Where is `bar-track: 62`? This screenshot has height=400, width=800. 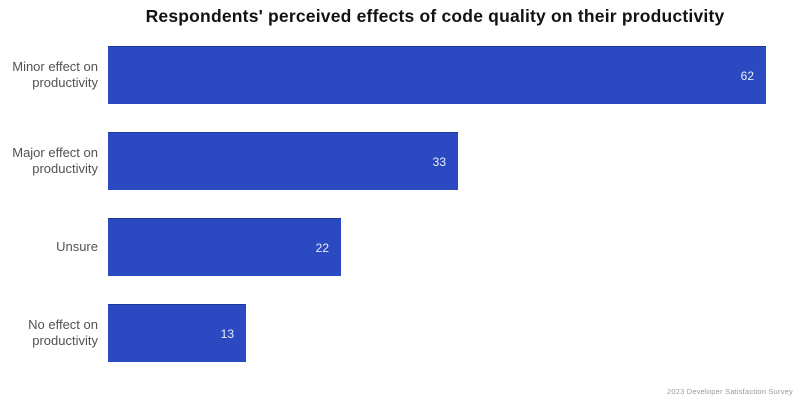 bar-track: 62 is located at coordinates (454, 75).